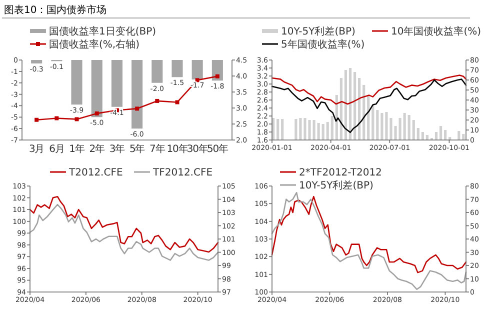 This screenshot has height=336, width=500. What do you see at coordinates (182, 173) in the screenshot?
I see `legend-label: TF2012.CFE` at bounding box center [182, 173].